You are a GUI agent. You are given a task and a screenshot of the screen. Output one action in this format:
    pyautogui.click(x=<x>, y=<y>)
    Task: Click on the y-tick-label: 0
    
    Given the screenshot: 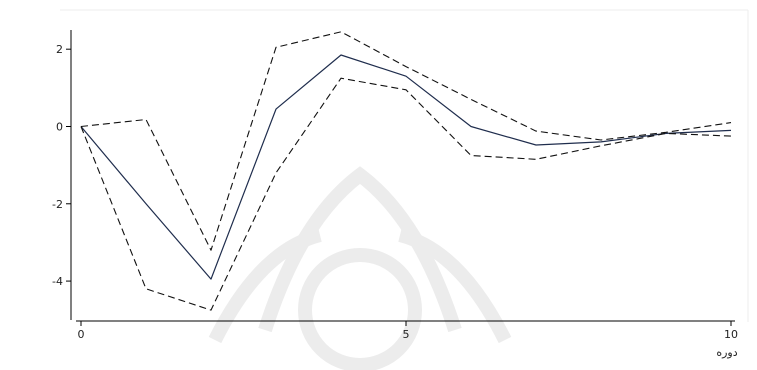 What is the action you would take?
    pyautogui.click(x=59, y=126)
    